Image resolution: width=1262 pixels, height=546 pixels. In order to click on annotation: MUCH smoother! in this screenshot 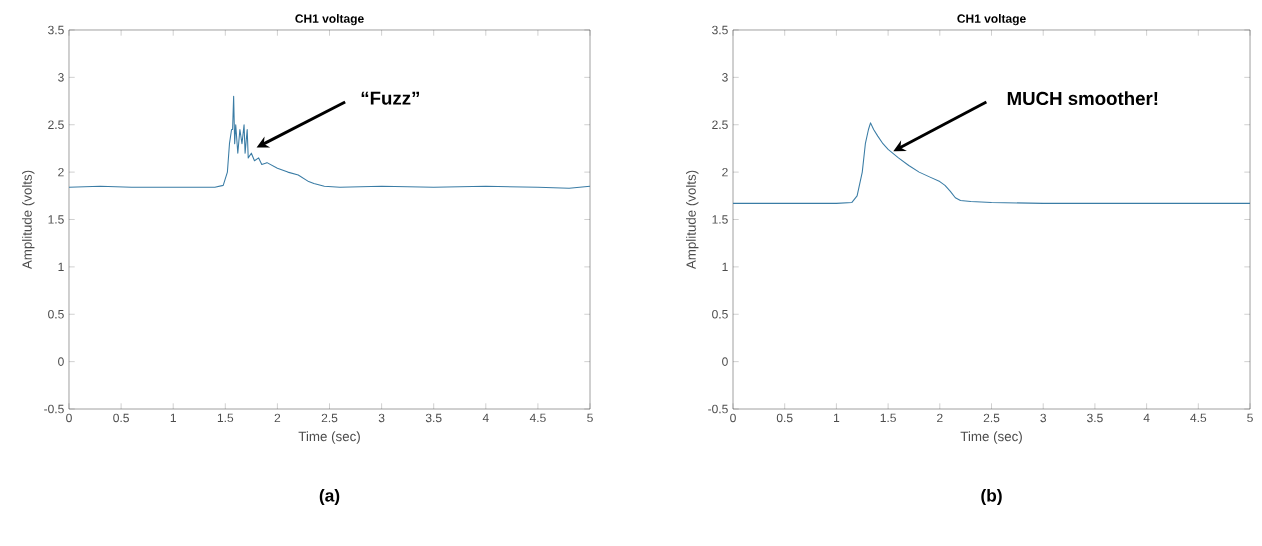, I will do `click(1082, 98)`.